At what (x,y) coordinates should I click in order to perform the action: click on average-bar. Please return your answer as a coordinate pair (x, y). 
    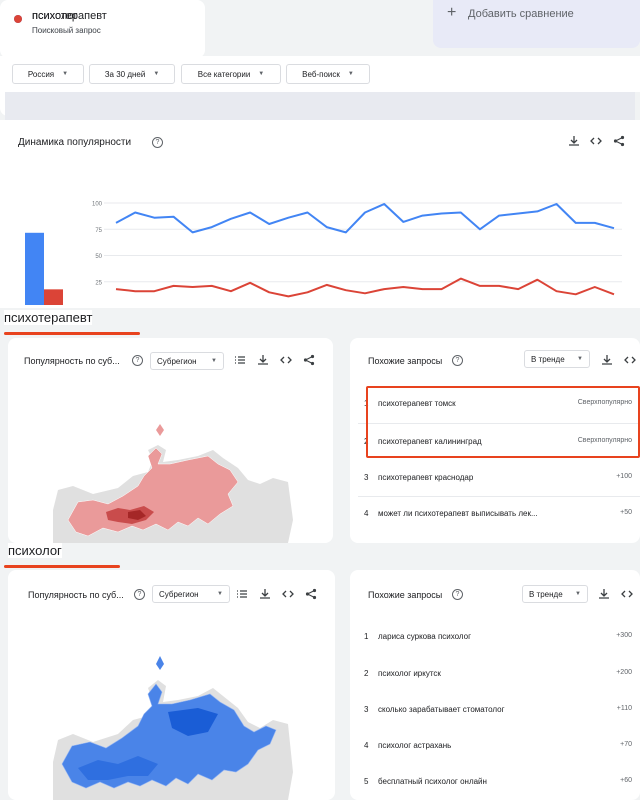
    Looking at the image, I should click on (53, 297).